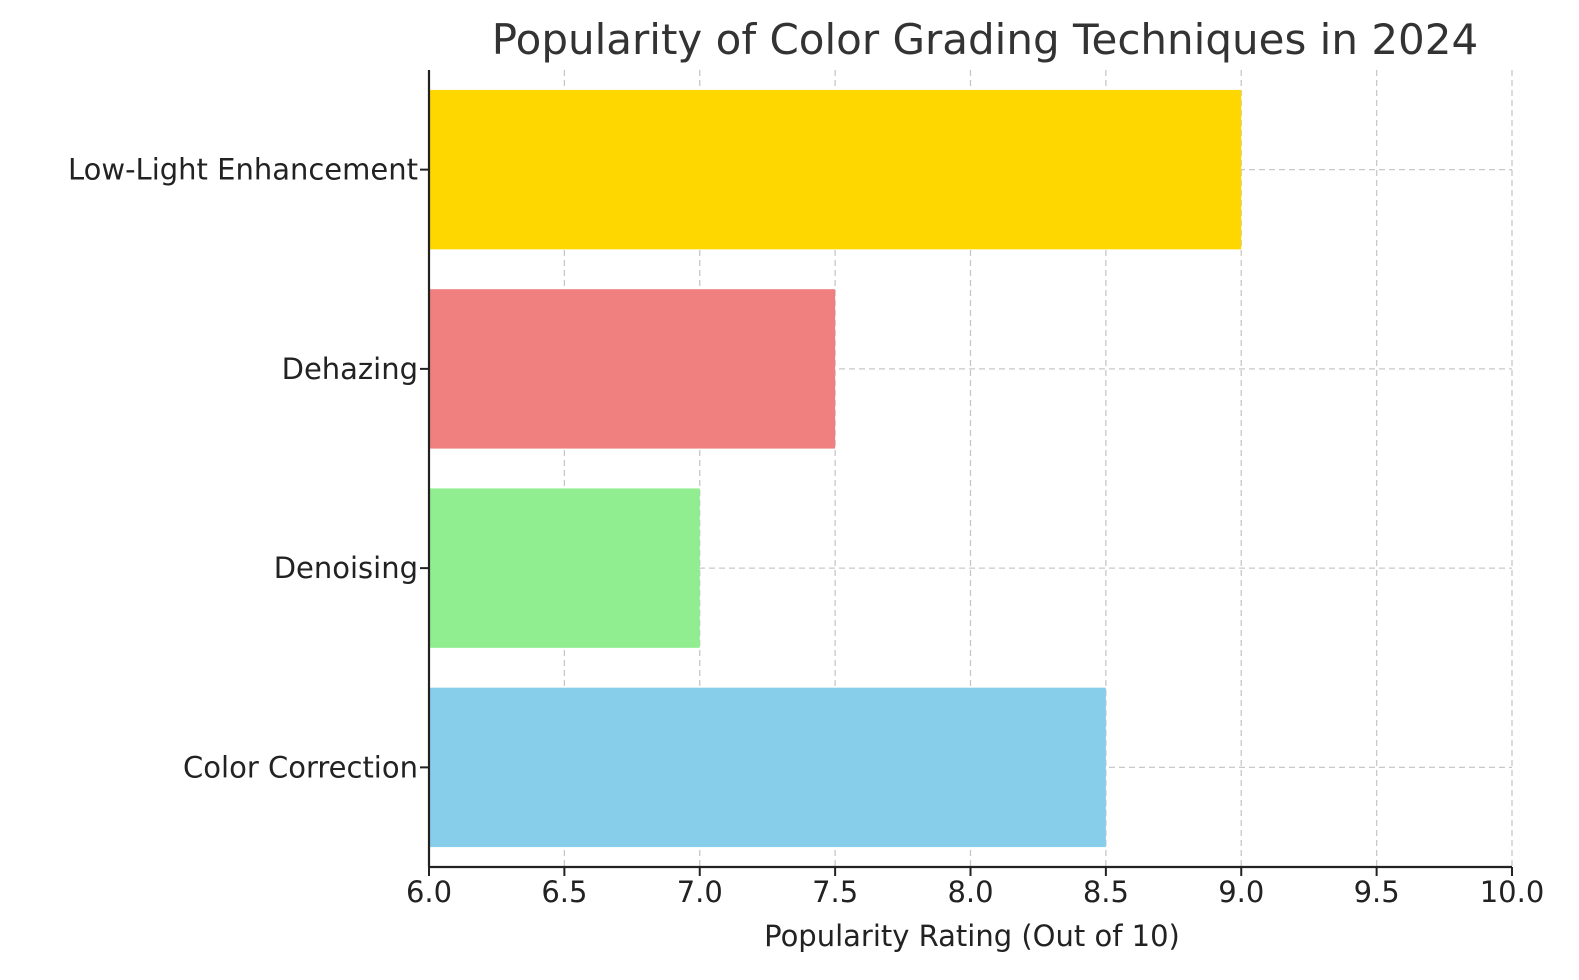 Image resolution: width=1579 pixels, height=980 pixels. Describe the element at coordinates (1377, 892) in the screenshot. I see `x-tick-label: 9.5` at that location.